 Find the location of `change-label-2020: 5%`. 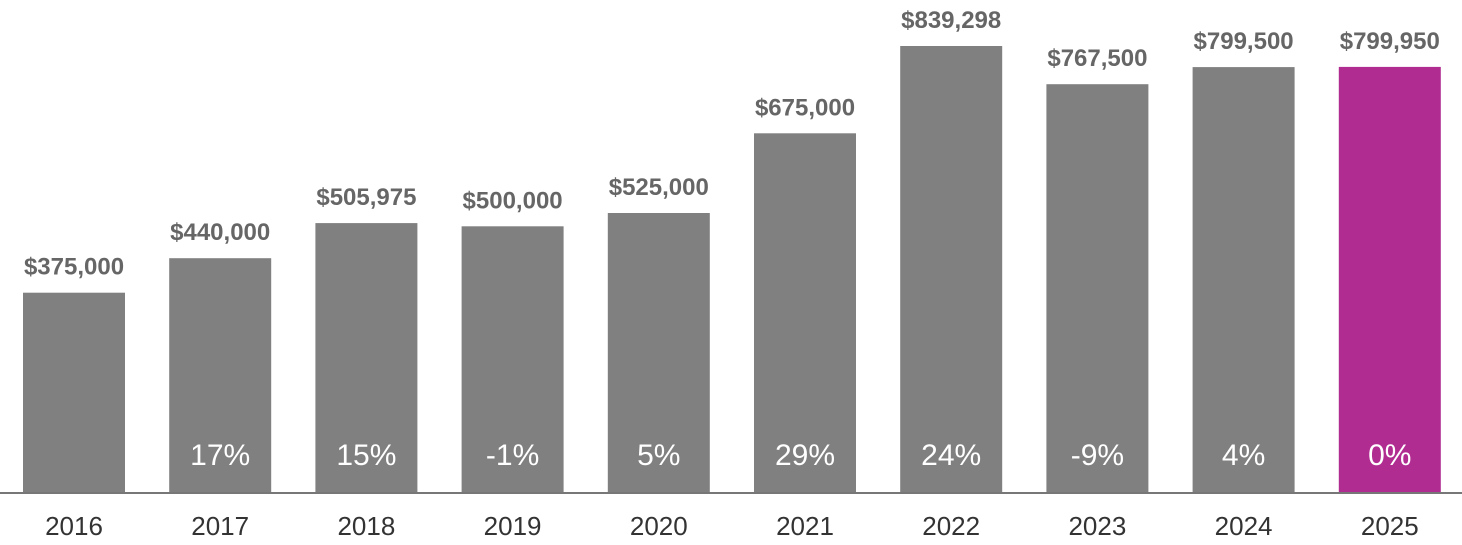

change-label-2020: 5% is located at coordinates (658, 455).